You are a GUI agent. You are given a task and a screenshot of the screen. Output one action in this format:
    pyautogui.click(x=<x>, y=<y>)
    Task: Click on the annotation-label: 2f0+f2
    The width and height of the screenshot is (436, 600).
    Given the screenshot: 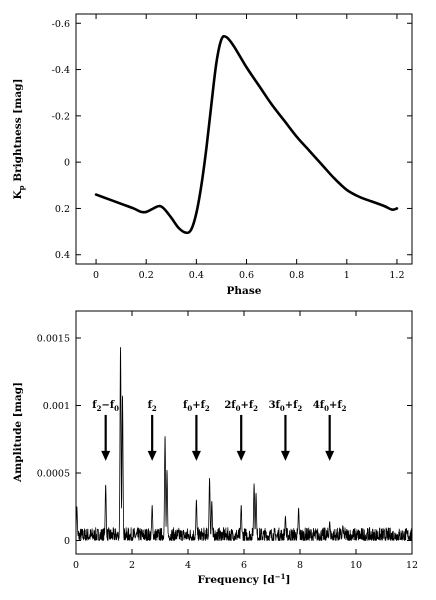 What is the action you would take?
    pyautogui.click(x=241, y=406)
    